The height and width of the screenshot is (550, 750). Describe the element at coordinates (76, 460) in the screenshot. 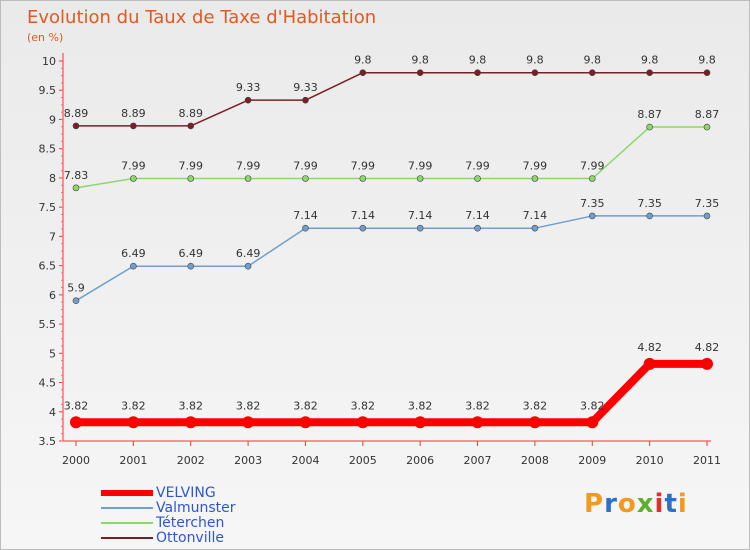

I see `x-tick-label: 2000` at that location.